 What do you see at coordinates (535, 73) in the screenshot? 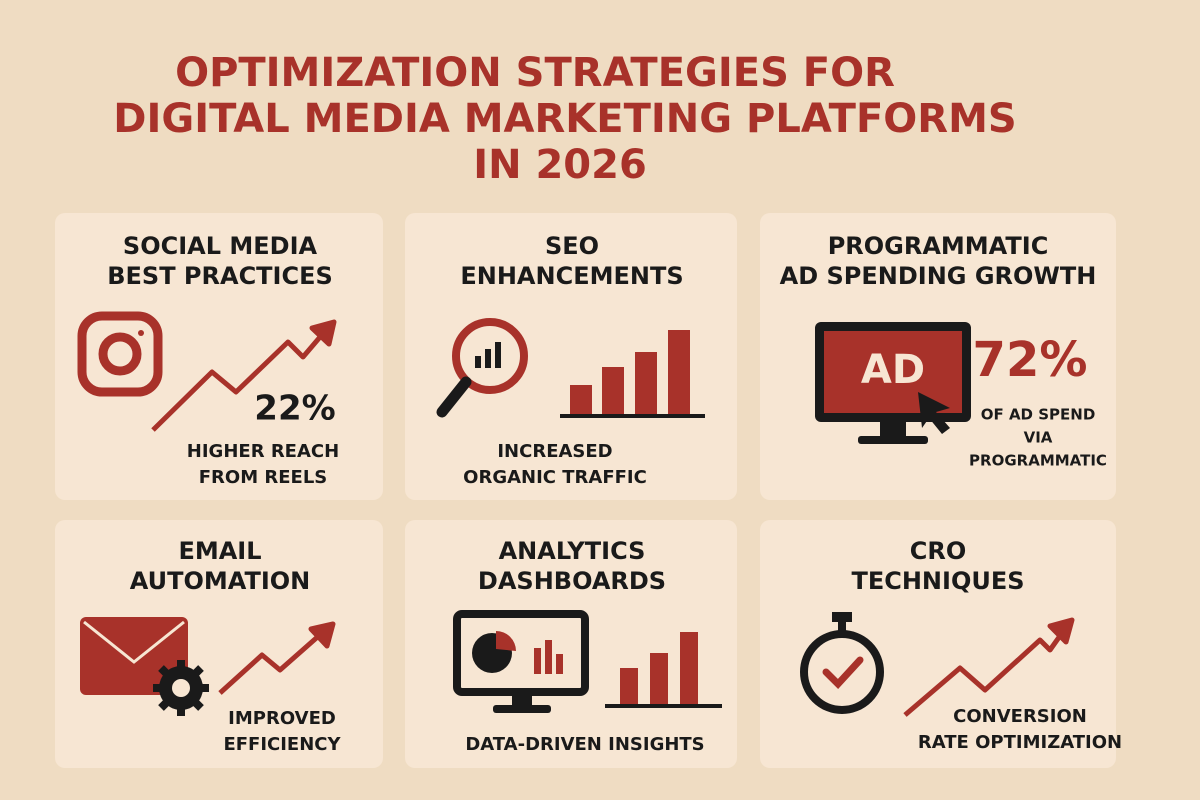
I see `page-title: OPTIMIZATION STRATEGIES FOR` at bounding box center [535, 73].